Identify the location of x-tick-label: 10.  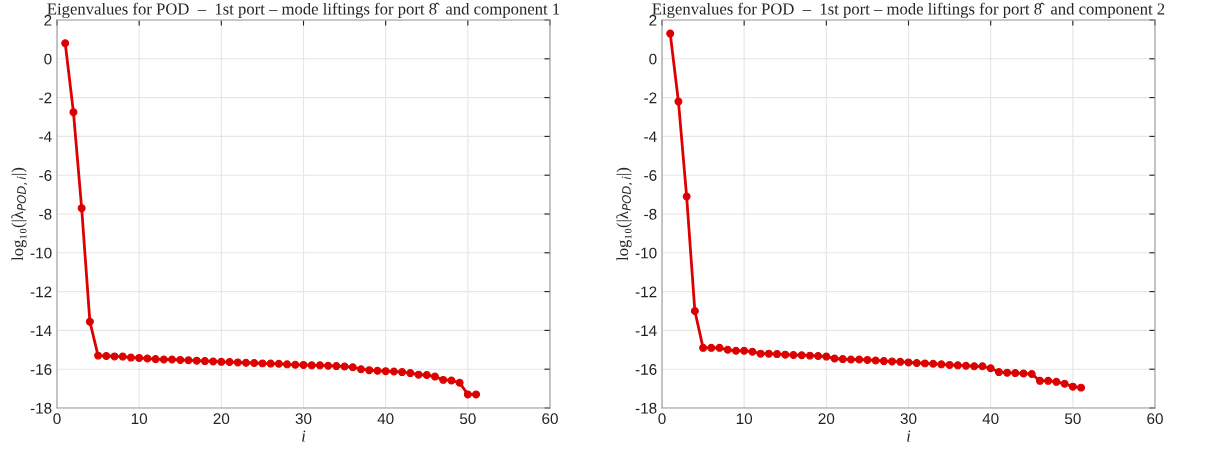
(139, 419).